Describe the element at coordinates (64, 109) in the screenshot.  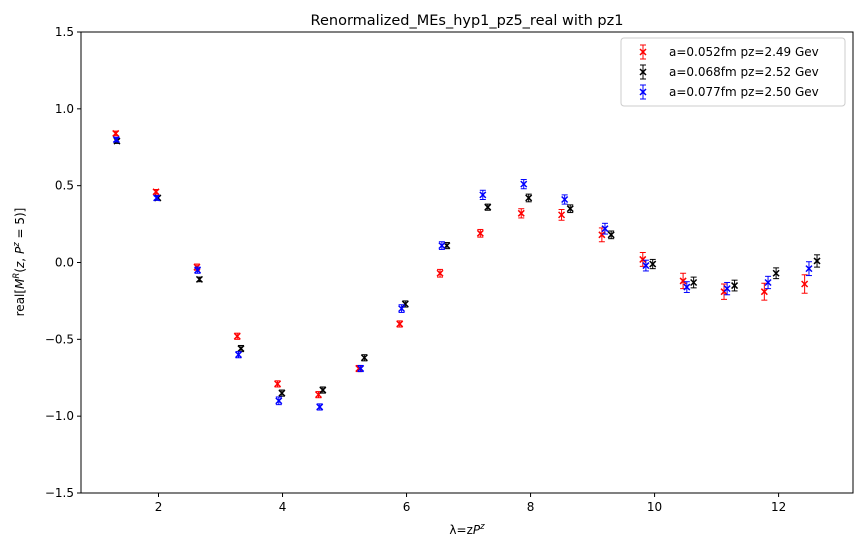
I see `y-tick-label: 1.0` at that location.